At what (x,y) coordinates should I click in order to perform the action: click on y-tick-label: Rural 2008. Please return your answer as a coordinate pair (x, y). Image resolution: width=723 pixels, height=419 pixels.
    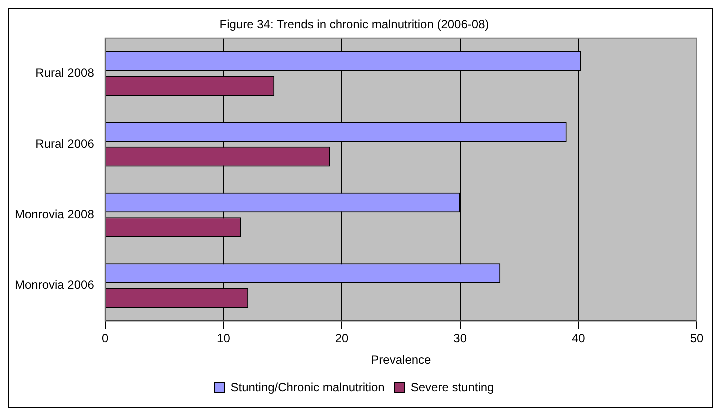
    Looking at the image, I should click on (65, 73).